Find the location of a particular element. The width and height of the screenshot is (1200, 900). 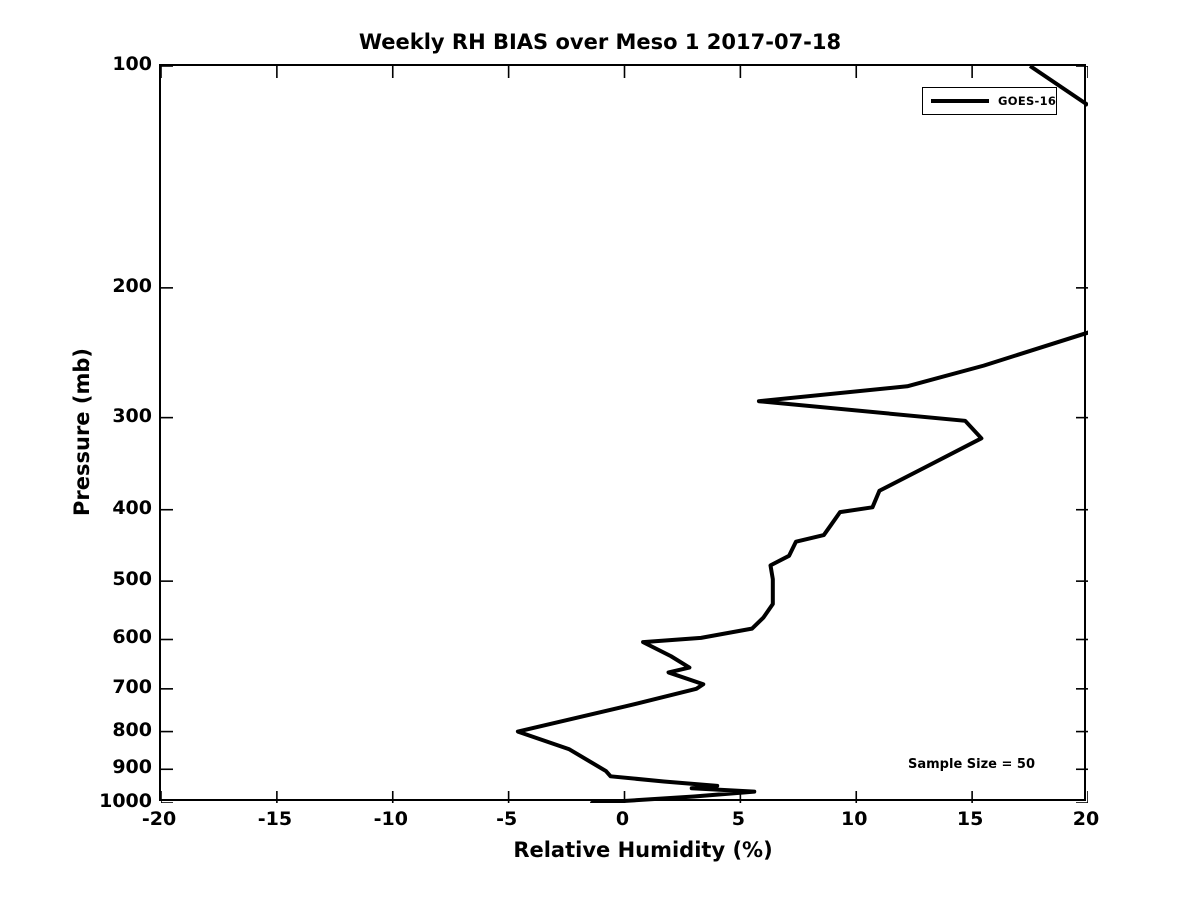

sample-size-annotation: Sample Size = 50 is located at coordinates (972, 764).